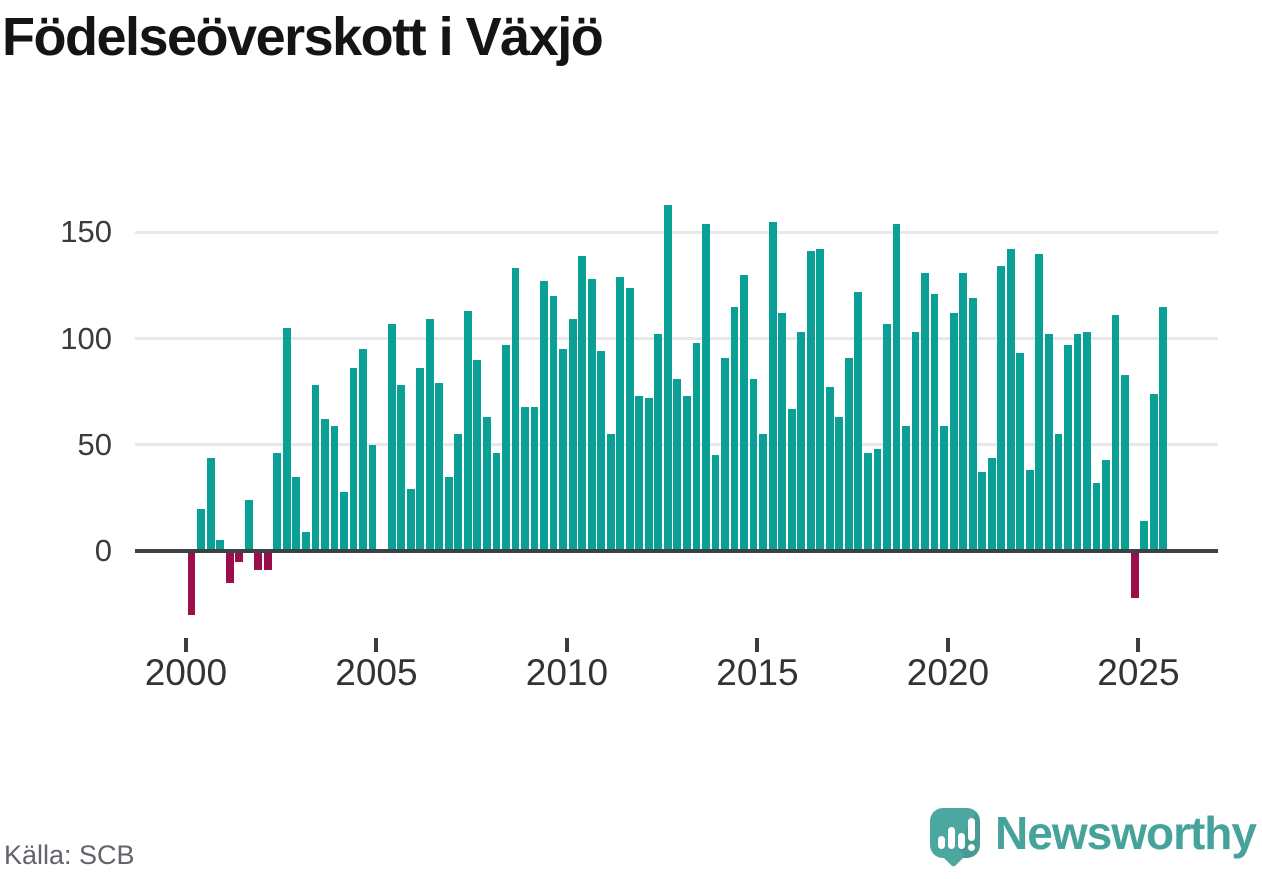 This screenshot has height=879, width=1262. Describe the element at coordinates (972, 424) in the screenshot. I see `bar-2020-Q3` at that location.